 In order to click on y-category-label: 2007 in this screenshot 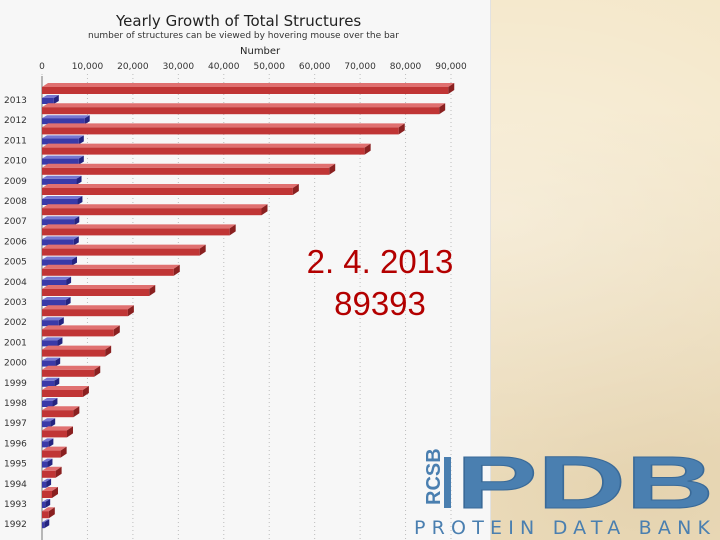, I will do `click(15, 222)`.